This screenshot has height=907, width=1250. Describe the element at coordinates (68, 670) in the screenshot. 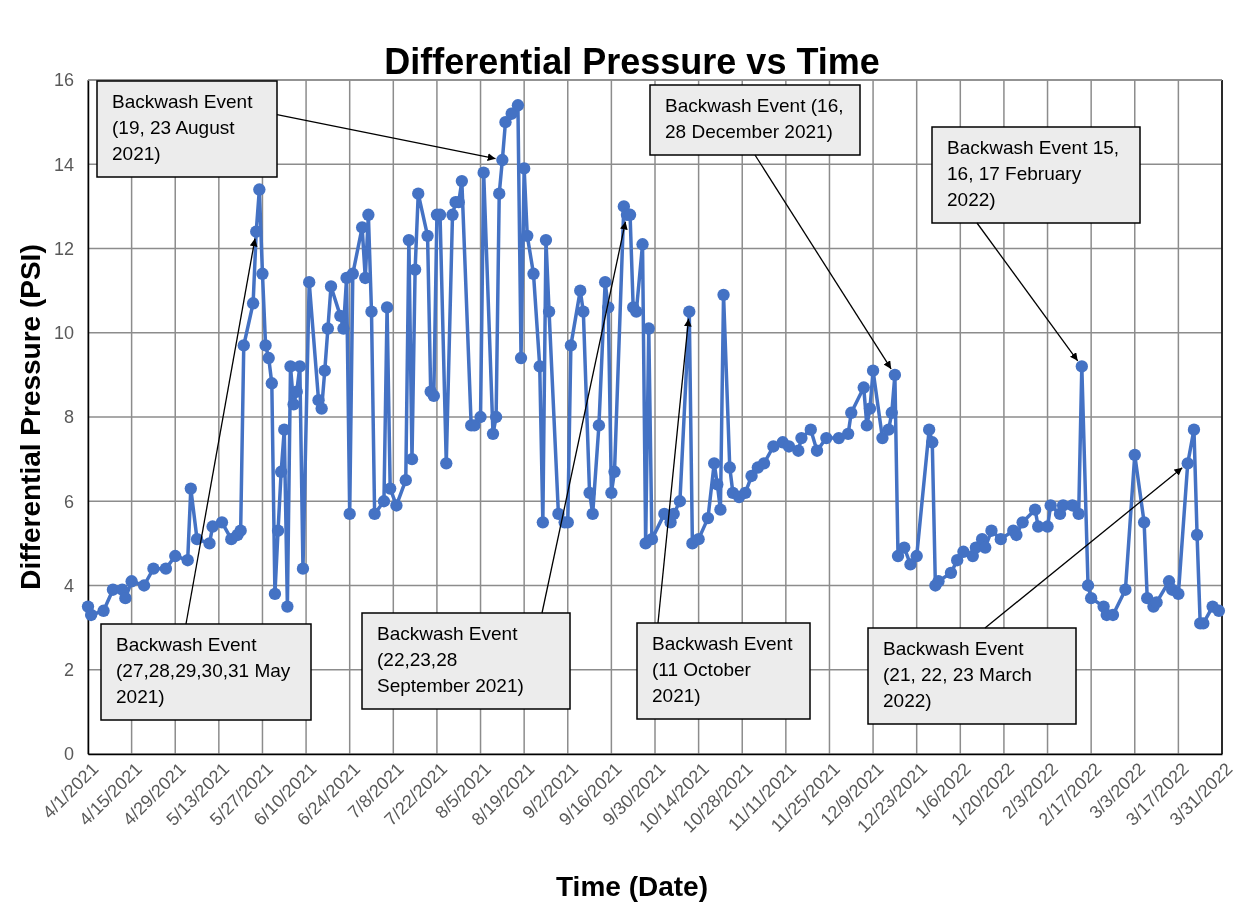

I see `y-tick-label: 2` at that location.